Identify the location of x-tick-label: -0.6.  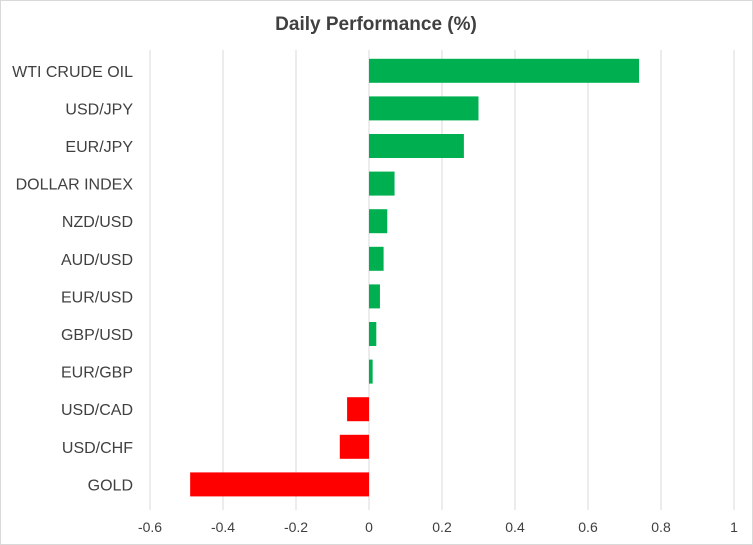
(150, 527).